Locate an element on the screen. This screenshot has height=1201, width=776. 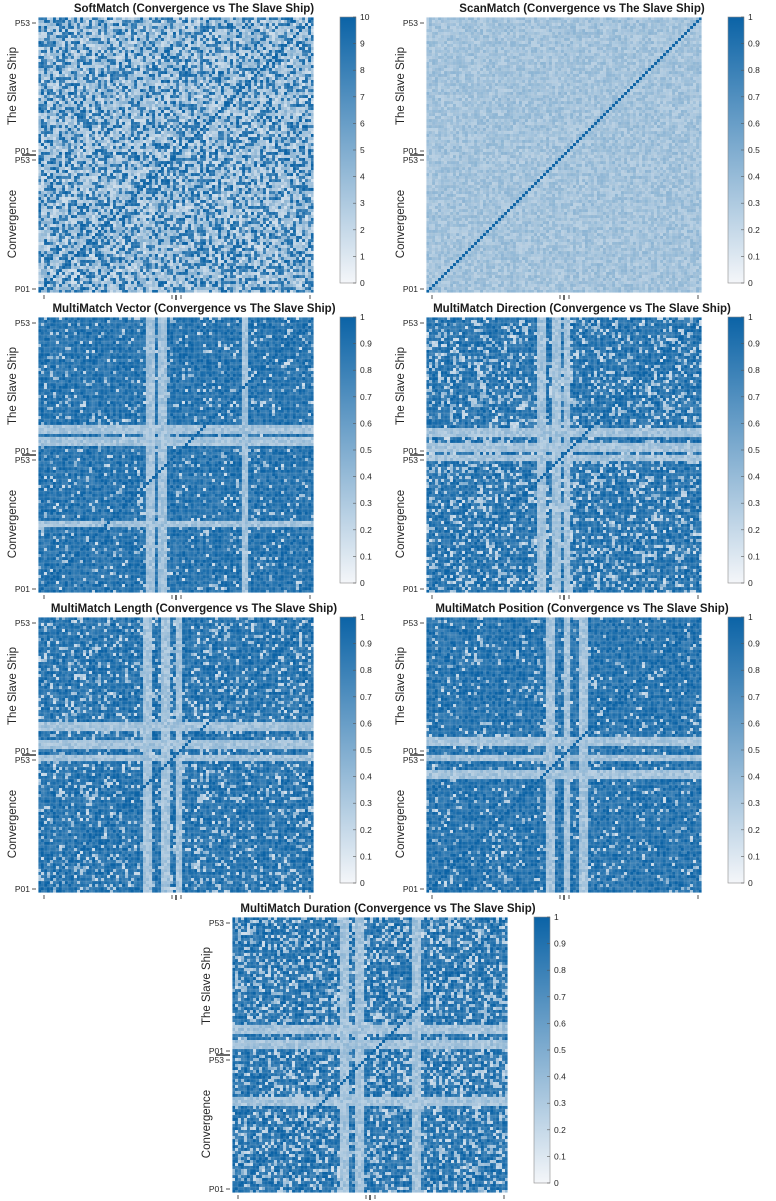
colorbar-tick-label: 4 is located at coordinates (362, 177).